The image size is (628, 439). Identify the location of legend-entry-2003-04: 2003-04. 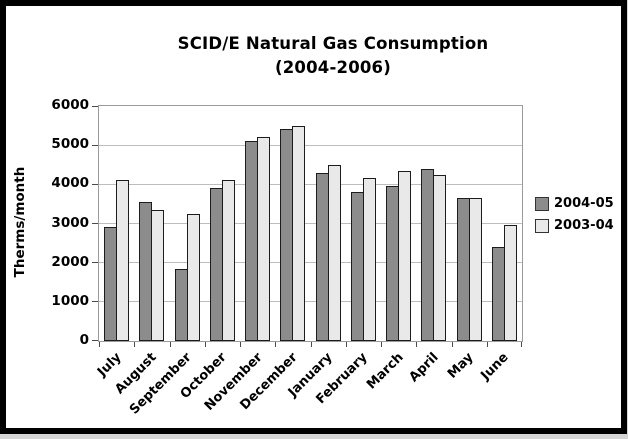
(574, 225).